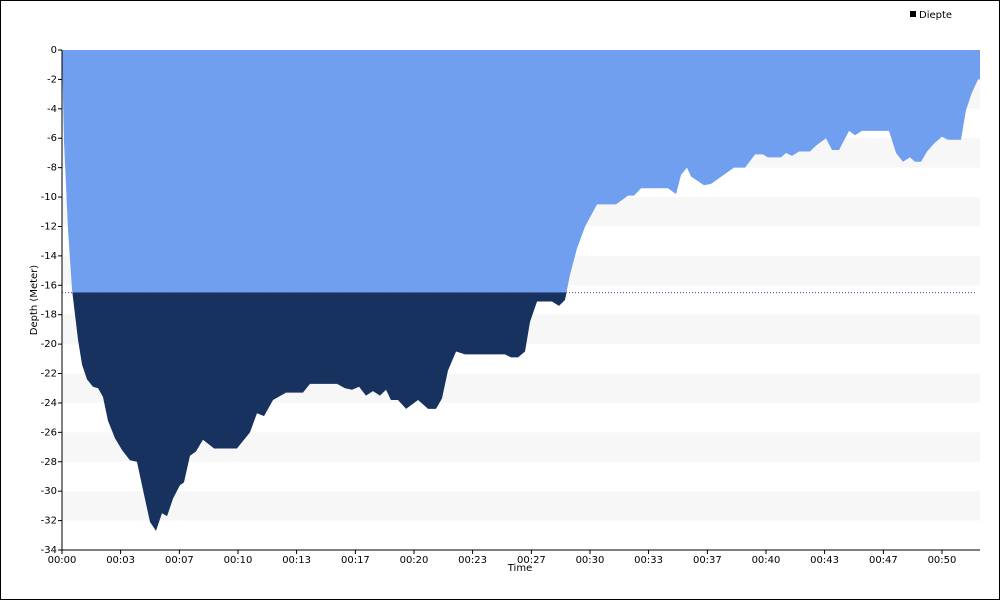  What do you see at coordinates (62, 560) in the screenshot?
I see `x-tick-label: 00:00` at bounding box center [62, 560].